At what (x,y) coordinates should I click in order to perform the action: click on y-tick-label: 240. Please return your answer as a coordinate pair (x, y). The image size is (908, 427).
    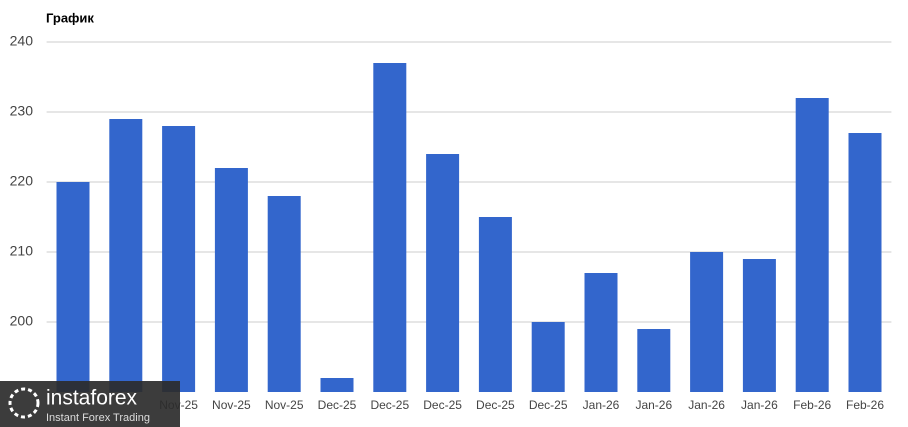
    Looking at the image, I should click on (22, 41).